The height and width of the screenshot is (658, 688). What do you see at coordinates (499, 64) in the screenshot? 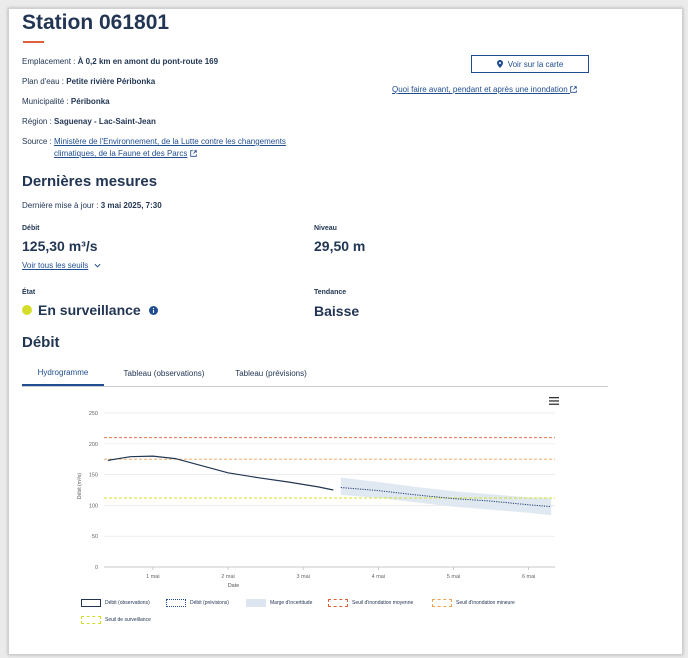
I see `map-pin-icon` at bounding box center [499, 64].